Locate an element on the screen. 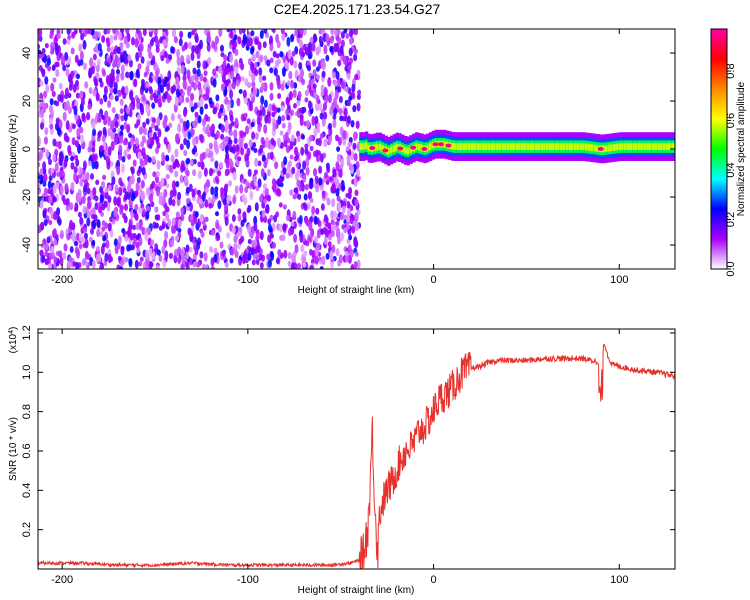 The image size is (750, 600). x-tick-label: -100 is located at coordinates (248, 580).